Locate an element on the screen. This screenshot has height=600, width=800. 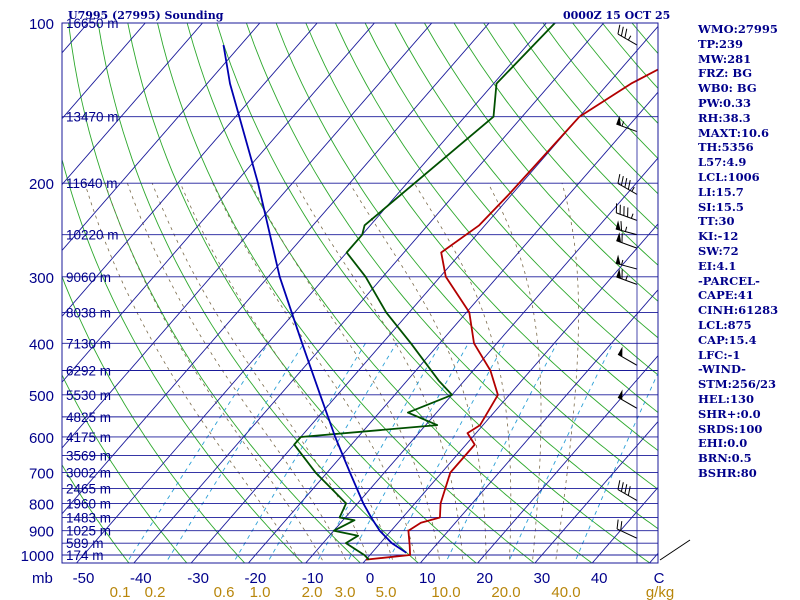
stat-item: -WIND- is located at coordinates (722, 369).